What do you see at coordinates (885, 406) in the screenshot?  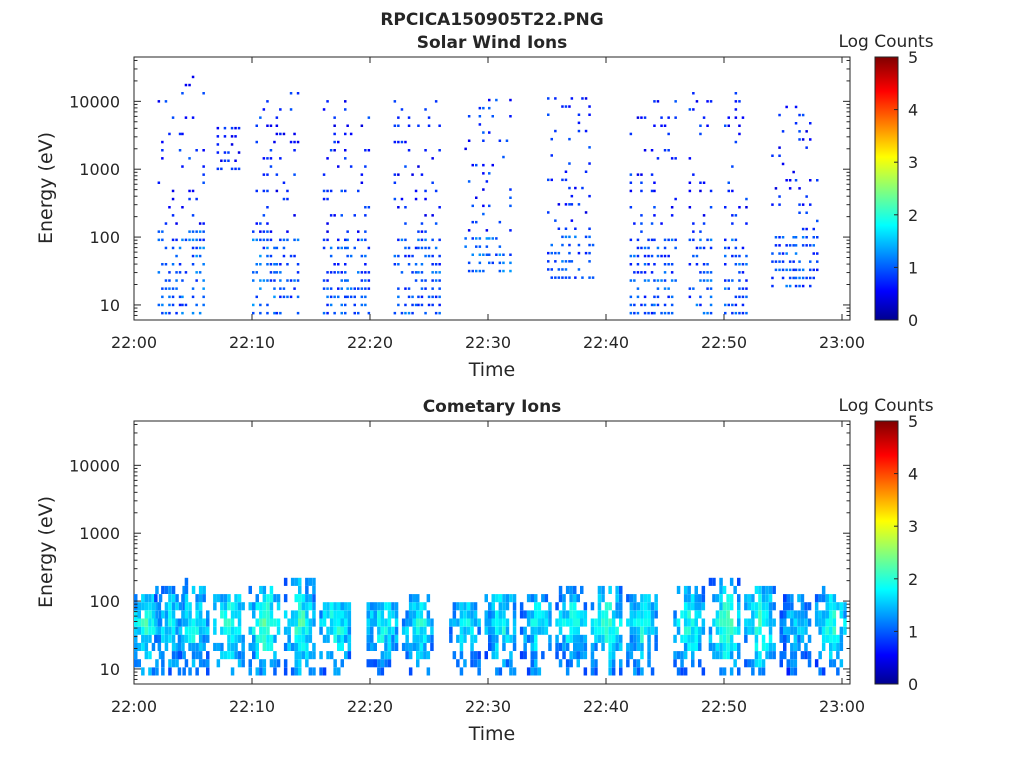 I see `colorbar-label: Log Counts` at bounding box center [885, 406].